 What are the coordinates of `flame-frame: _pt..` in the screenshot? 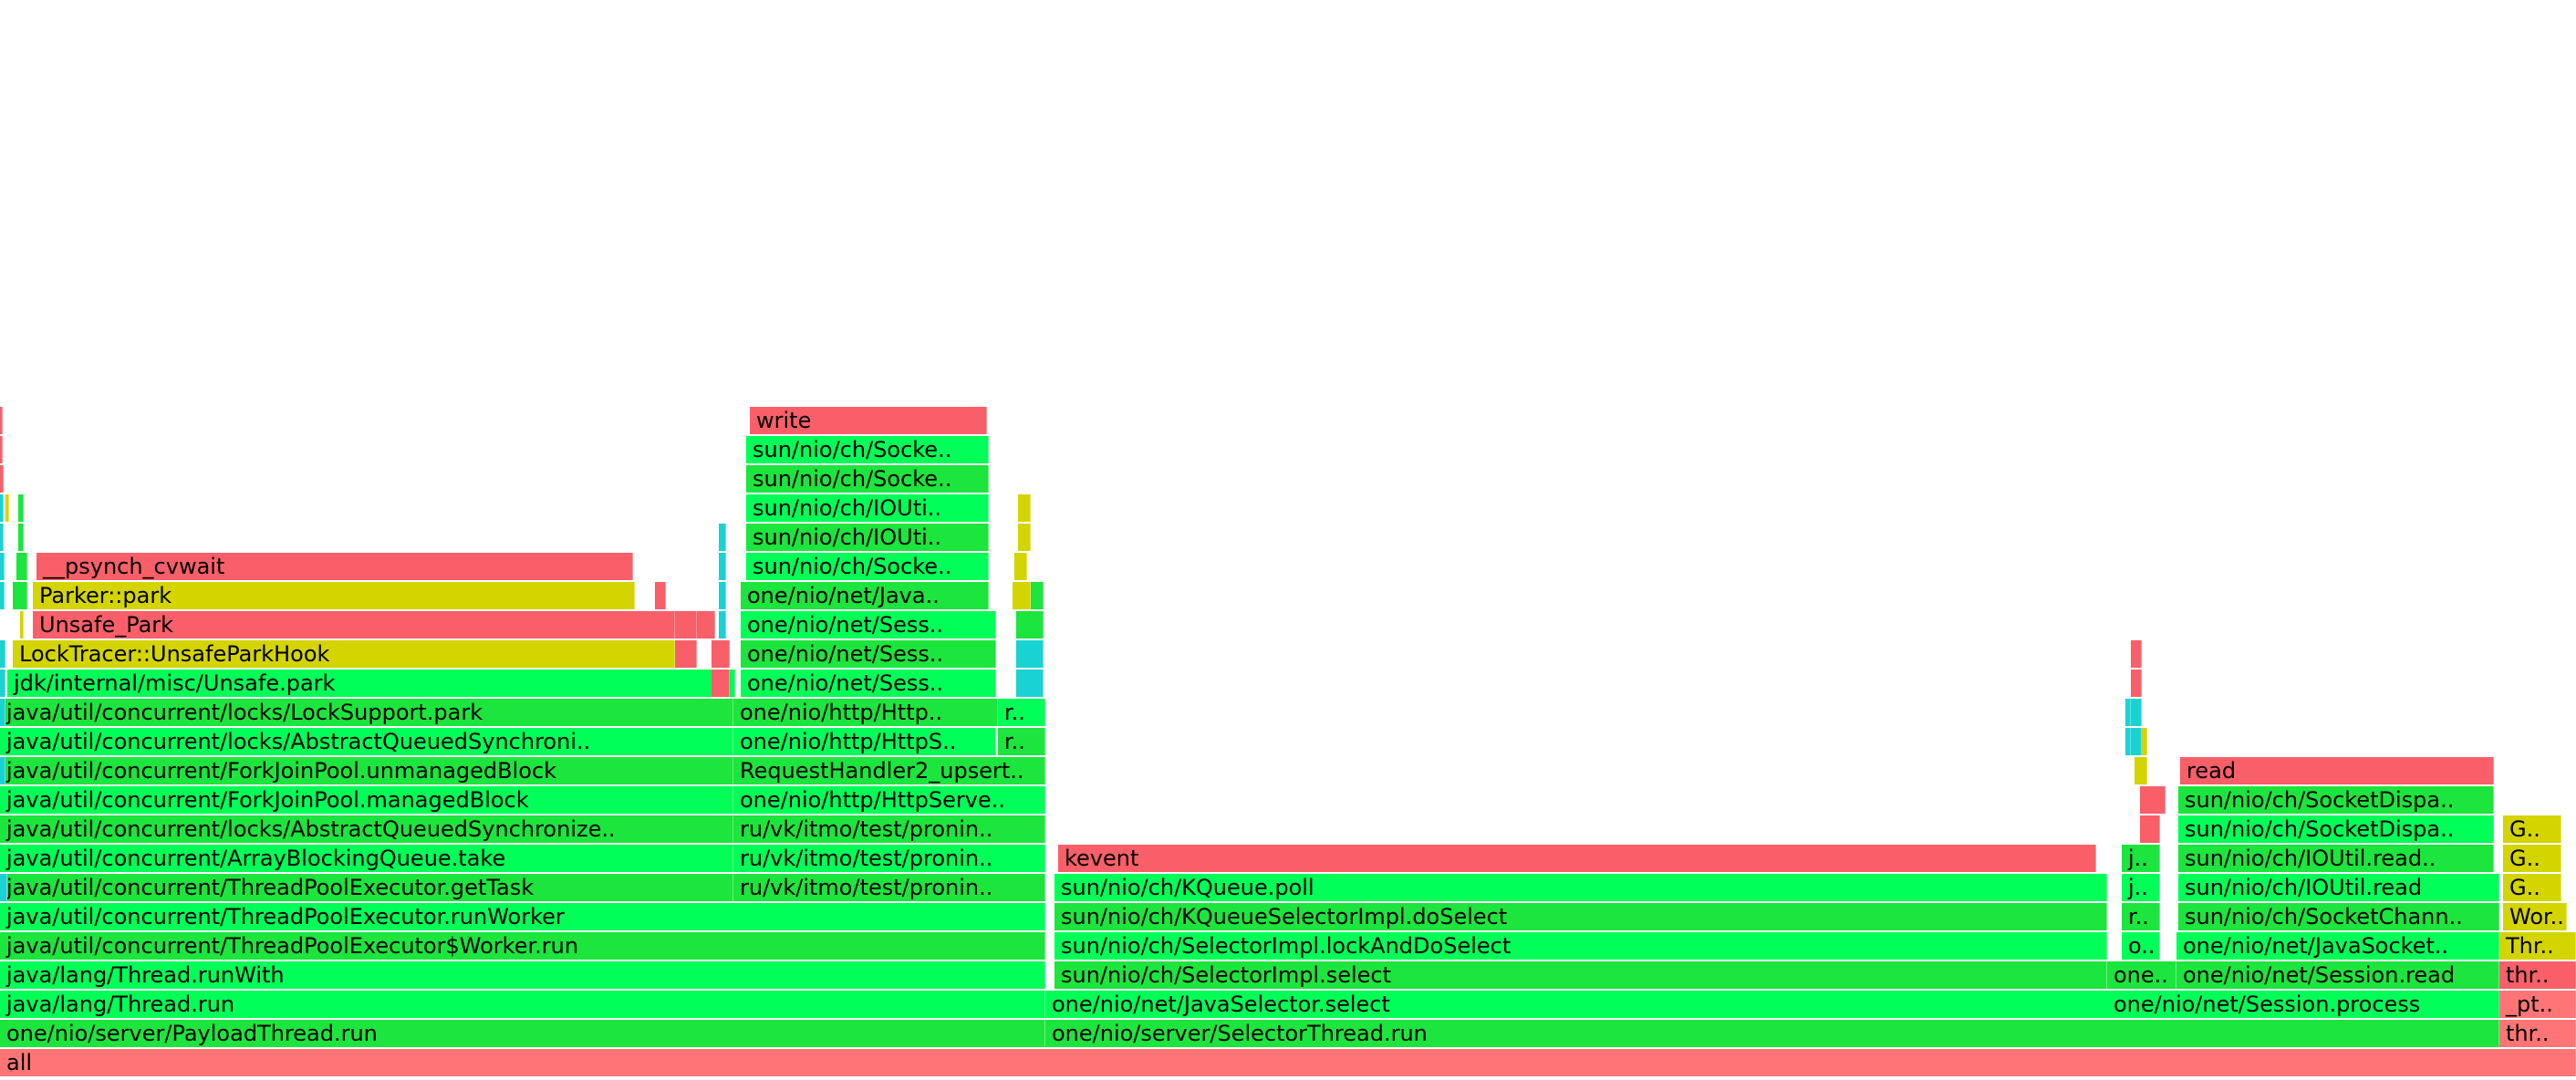 It's located at (2537, 1005).